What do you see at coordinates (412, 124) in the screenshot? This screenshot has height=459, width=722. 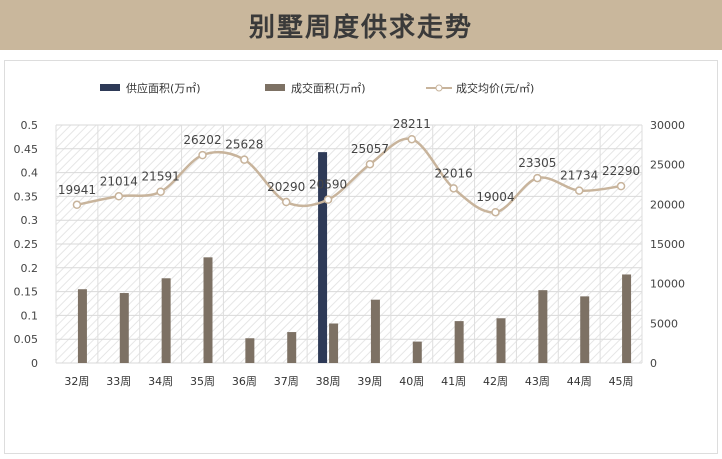 I see `price-label: 28211` at bounding box center [412, 124].